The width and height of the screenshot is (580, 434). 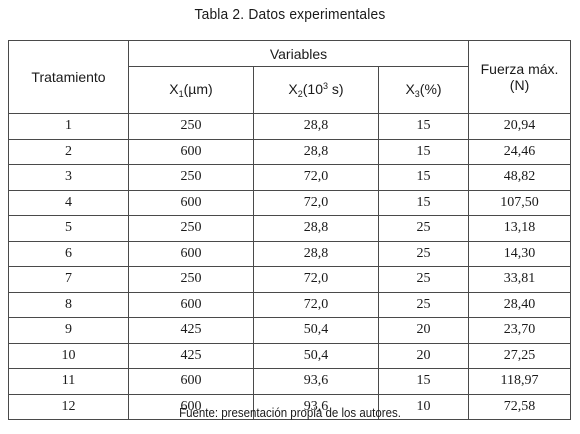 What do you see at coordinates (68, 355) in the screenshot?
I see `treatment-cell: 10` at bounding box center [68, 355].